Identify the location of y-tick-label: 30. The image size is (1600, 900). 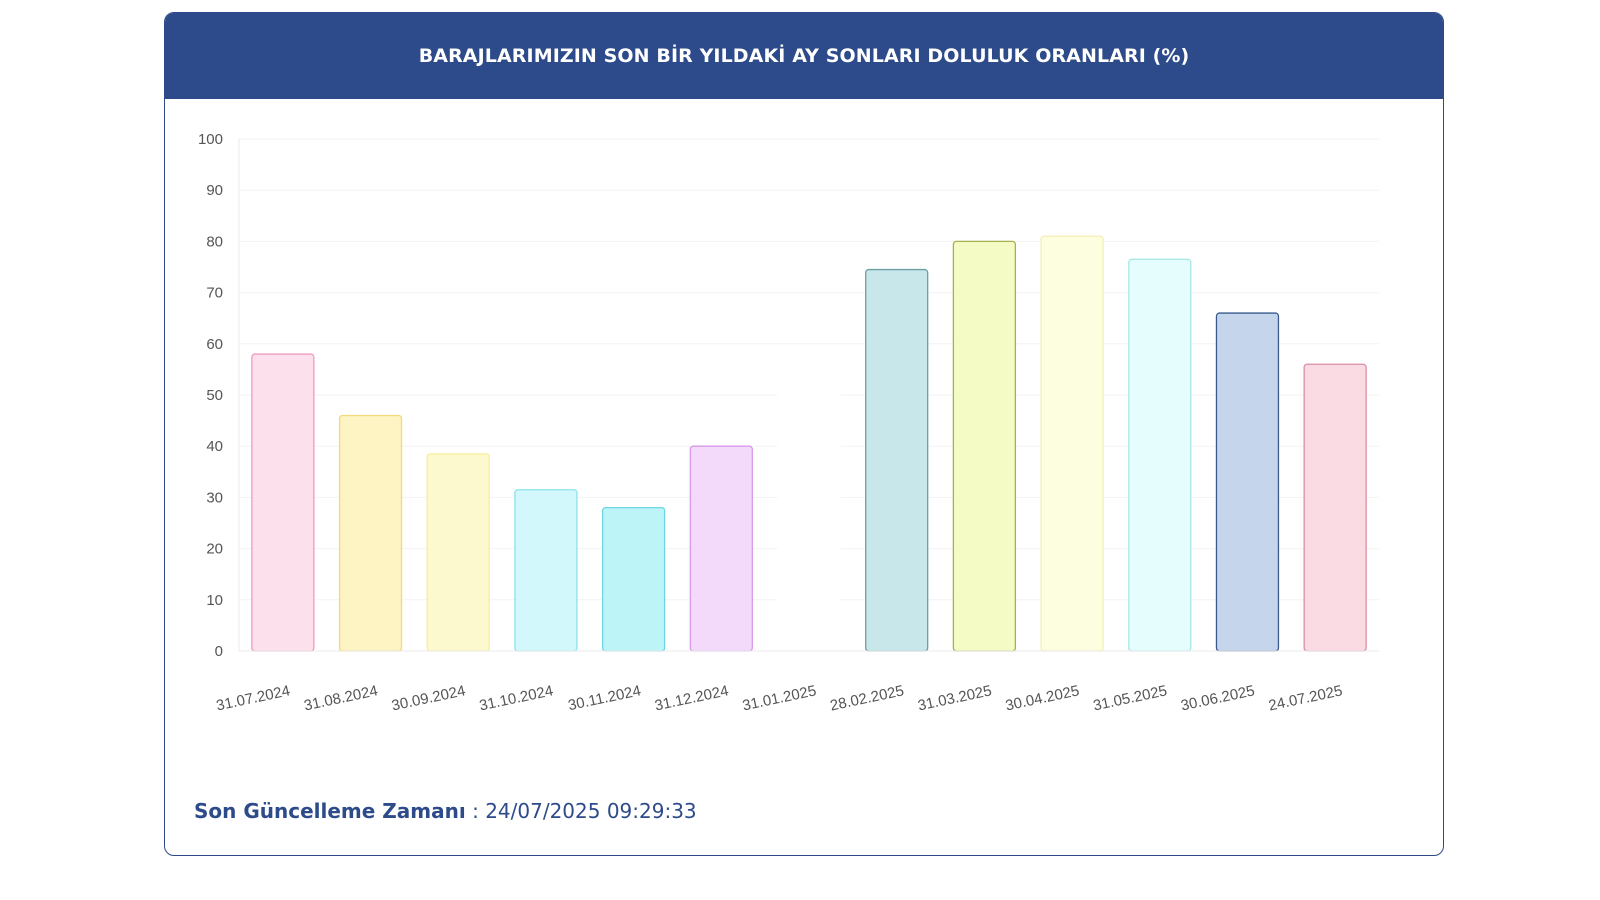
(214, 497).